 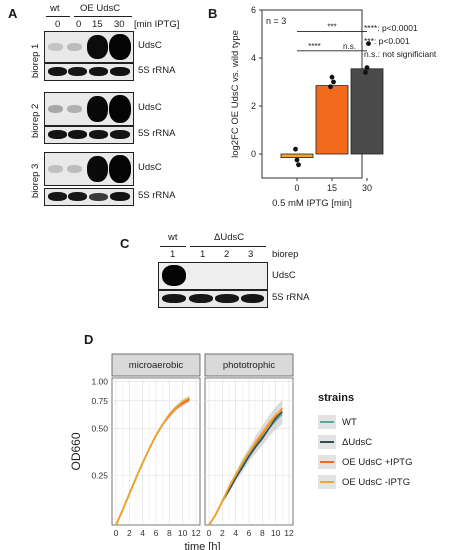 I want to click on panel-a-wt-line, so click(x=58, y=16).